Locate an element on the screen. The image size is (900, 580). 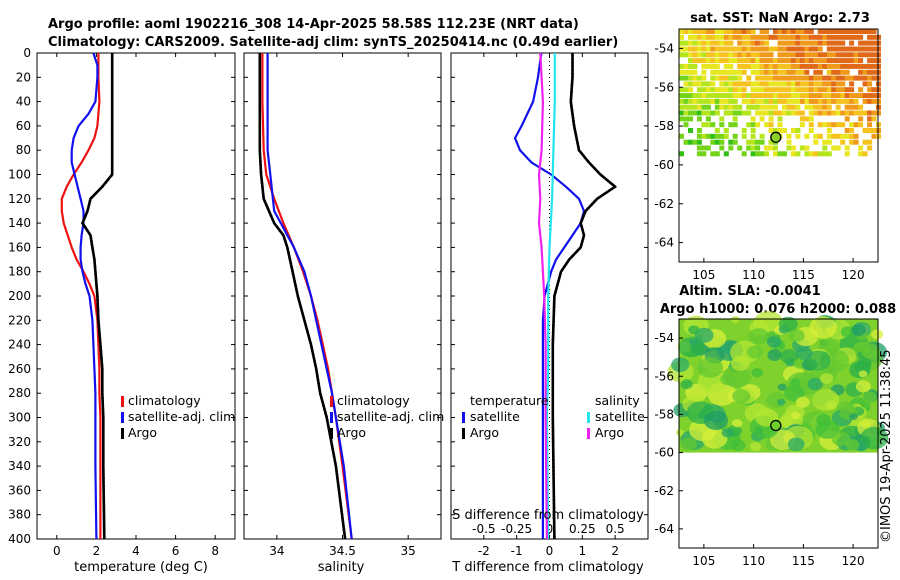
y-tick-label: -58 is located at coordinates (664, 126).